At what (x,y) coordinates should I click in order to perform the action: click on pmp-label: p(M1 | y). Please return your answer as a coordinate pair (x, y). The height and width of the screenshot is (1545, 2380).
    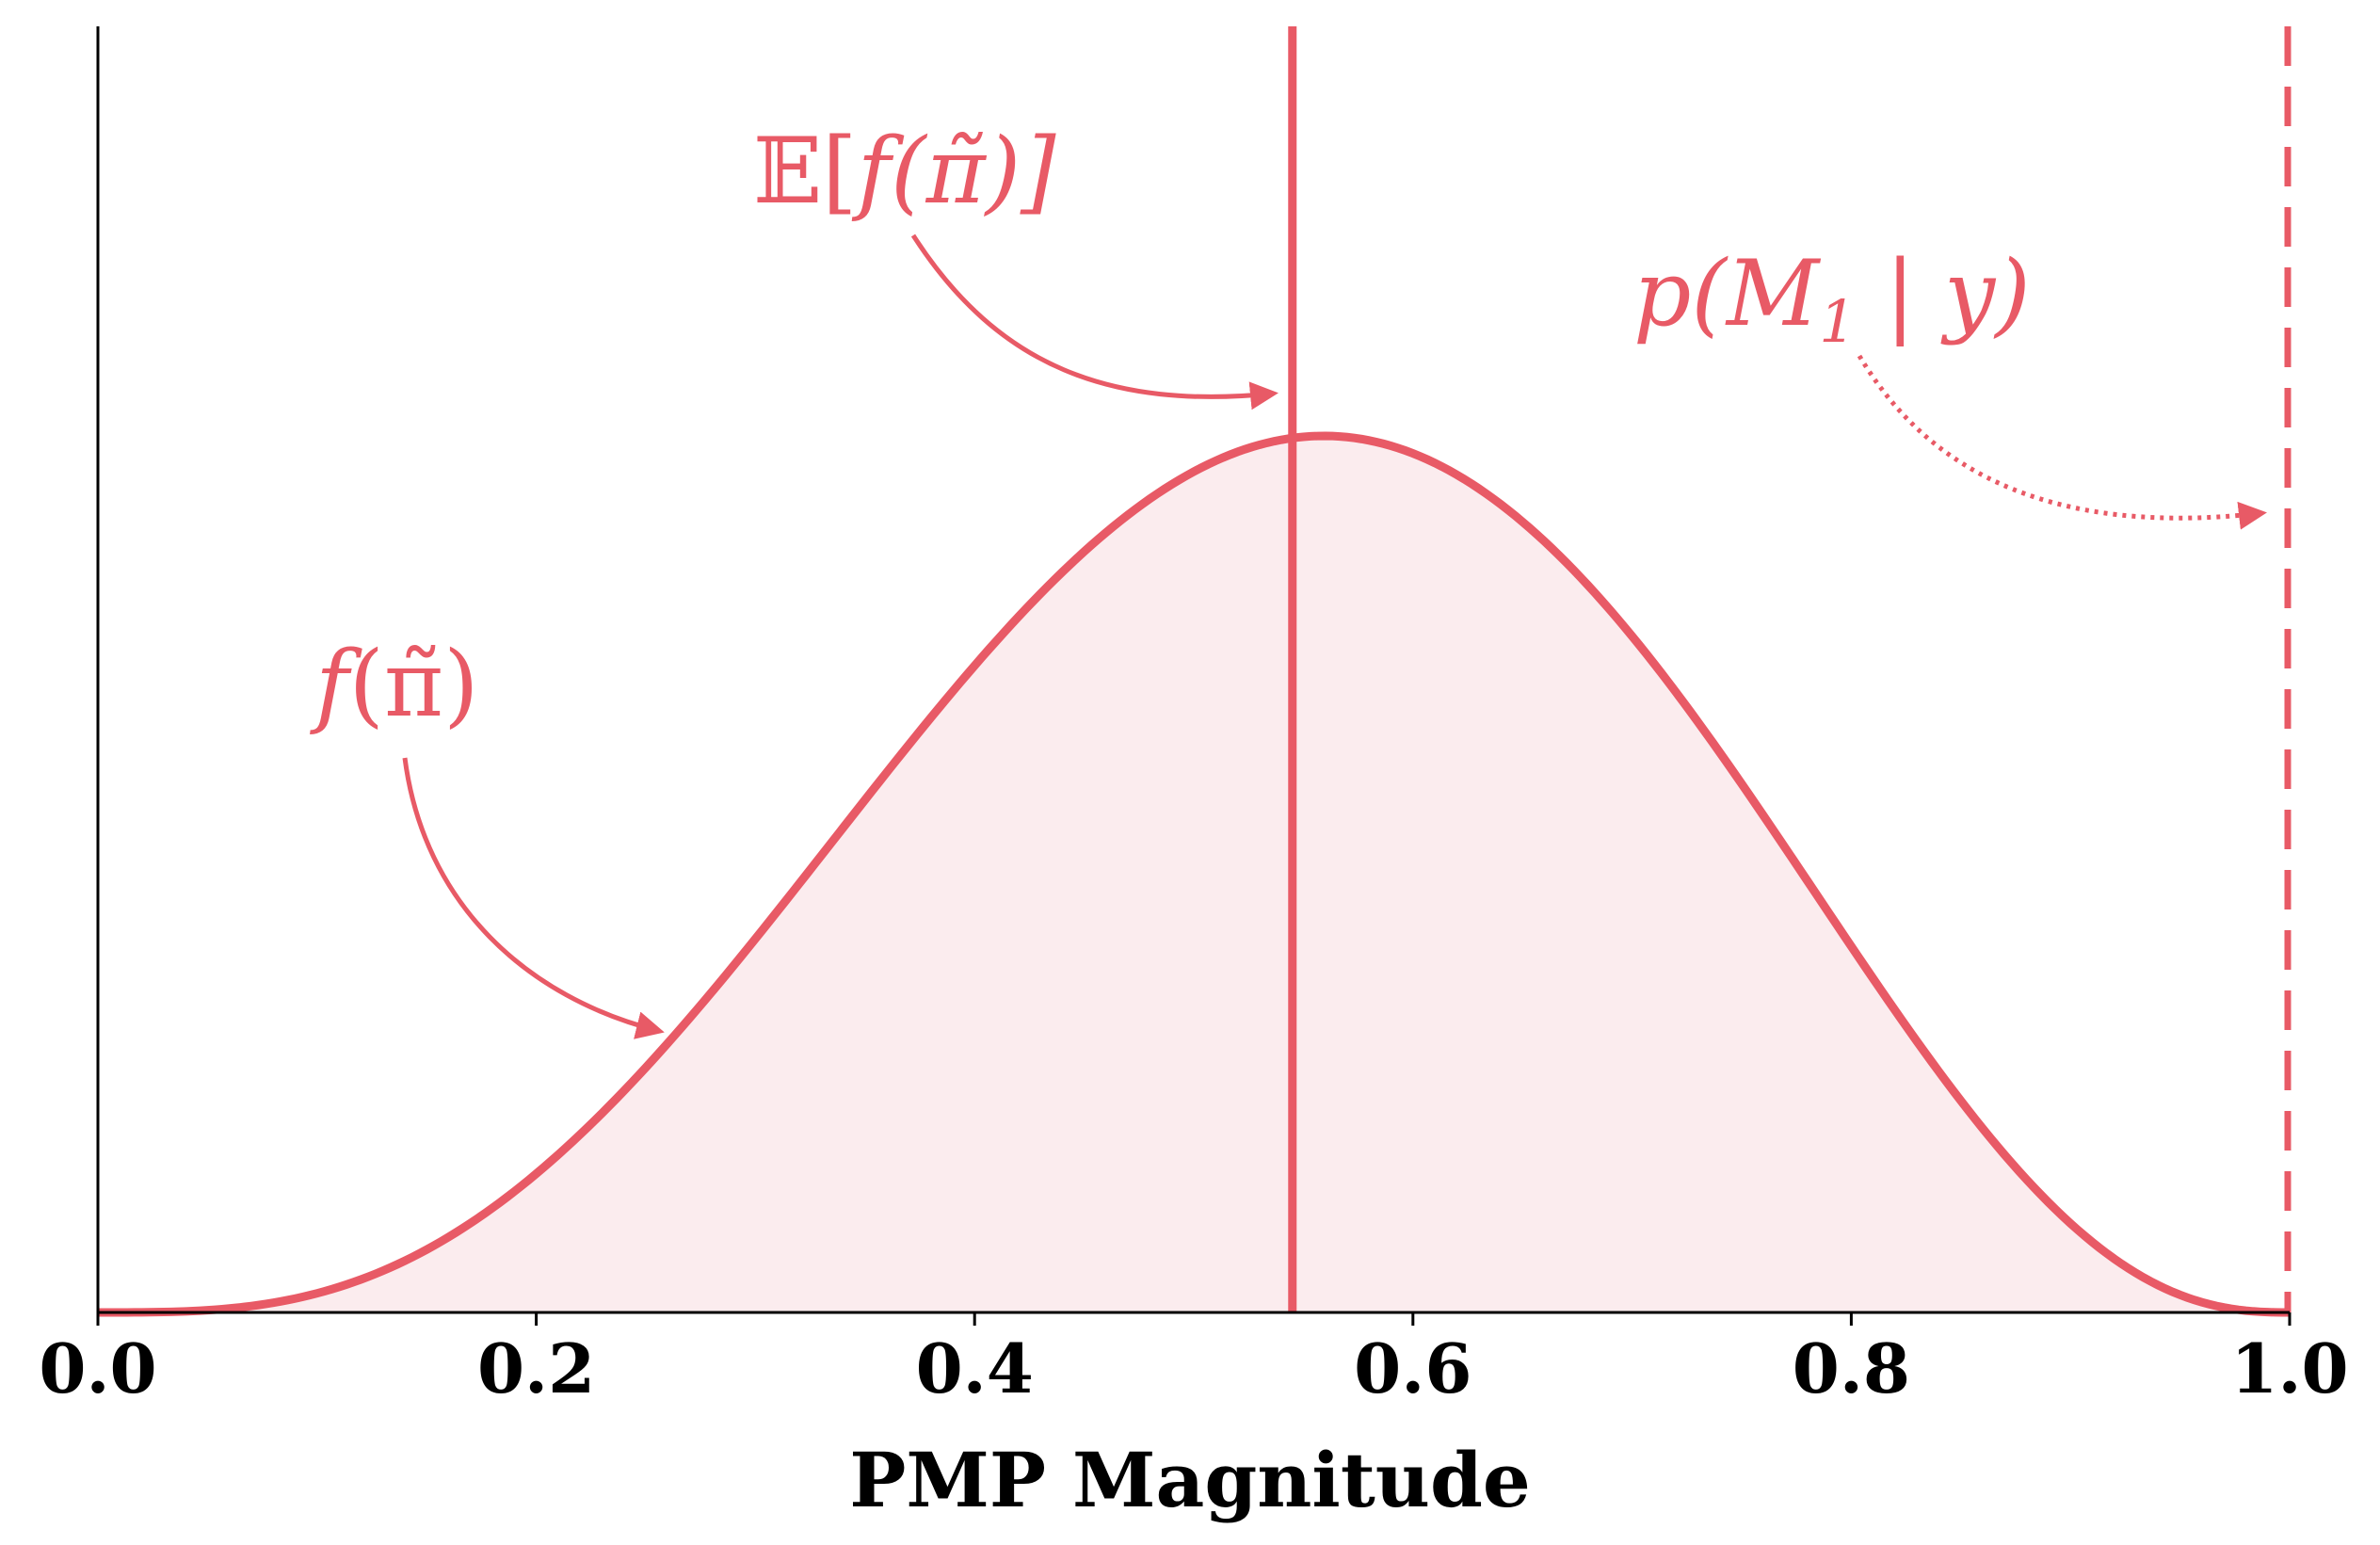
    Looking at the image, I should click on (1832, 298).